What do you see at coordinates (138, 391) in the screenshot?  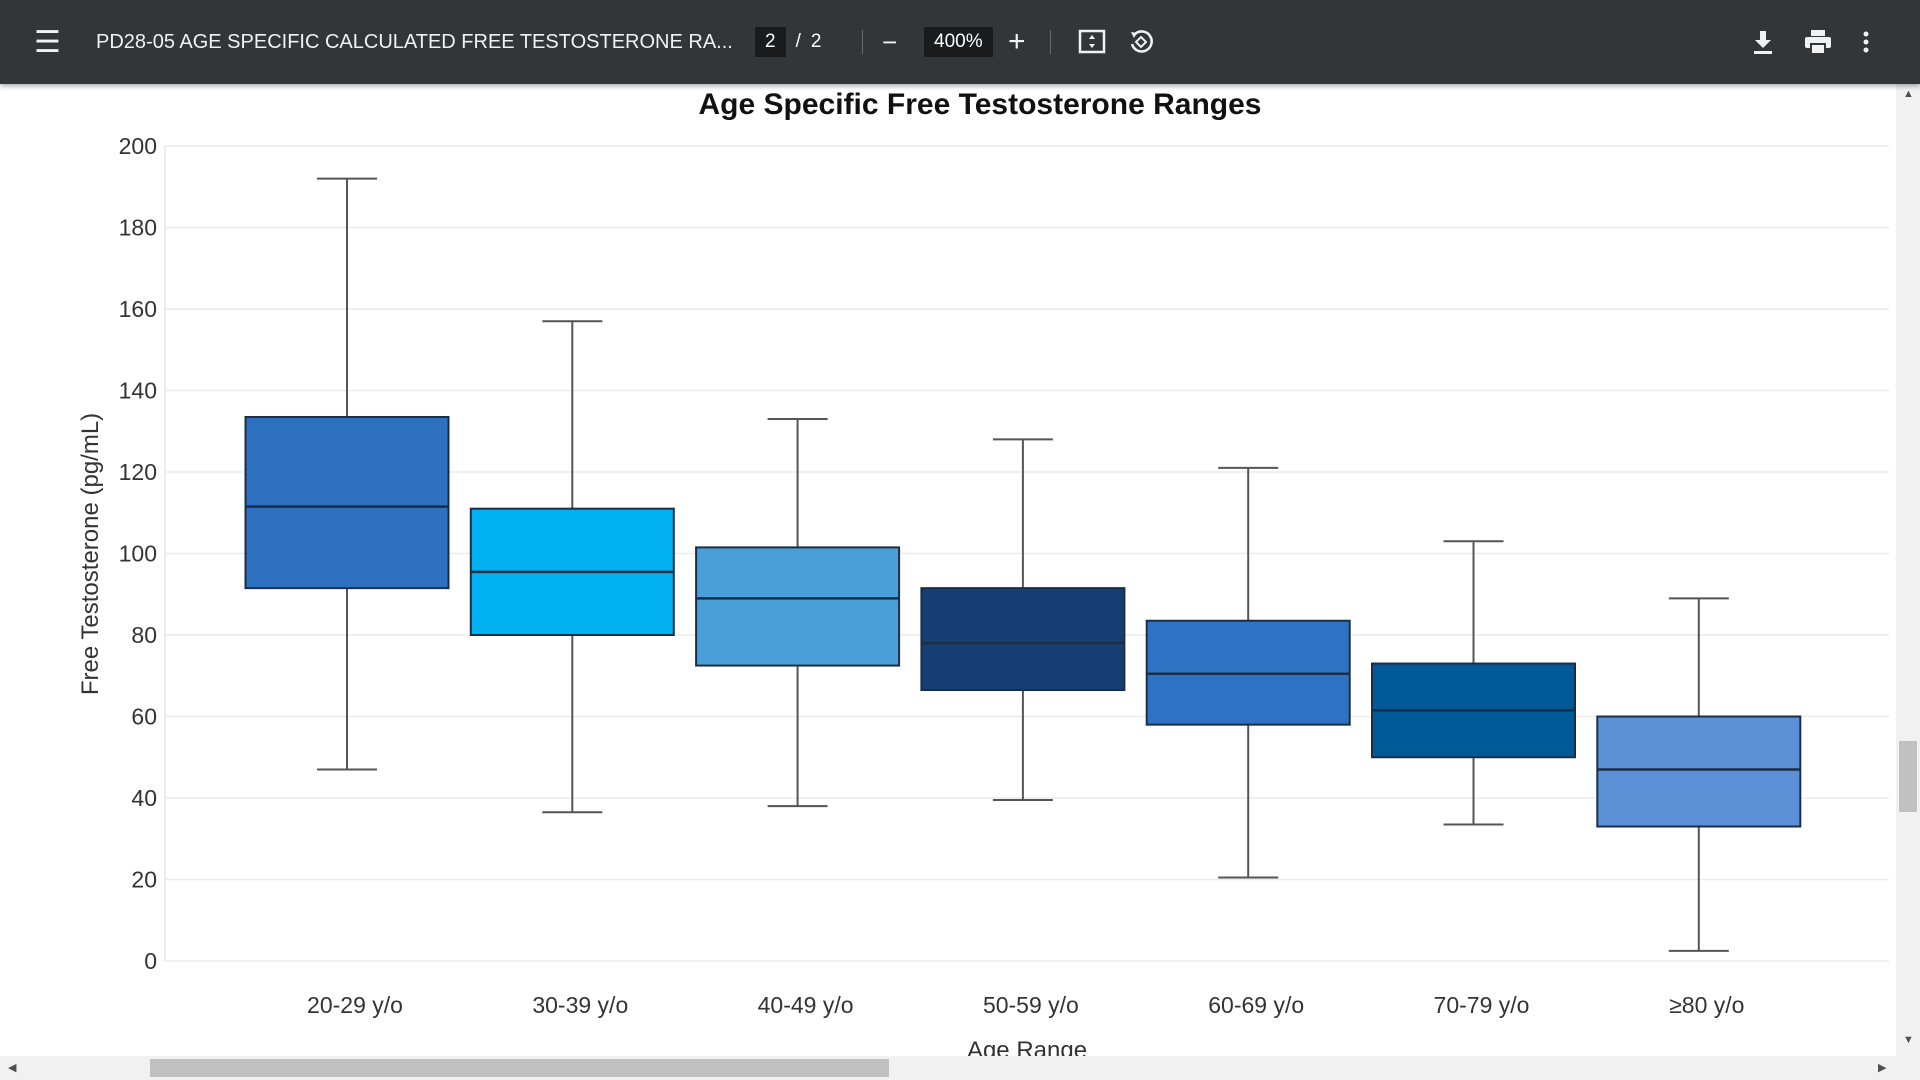 I see `y-tick-label: 140` at bounding box center [138, 391].